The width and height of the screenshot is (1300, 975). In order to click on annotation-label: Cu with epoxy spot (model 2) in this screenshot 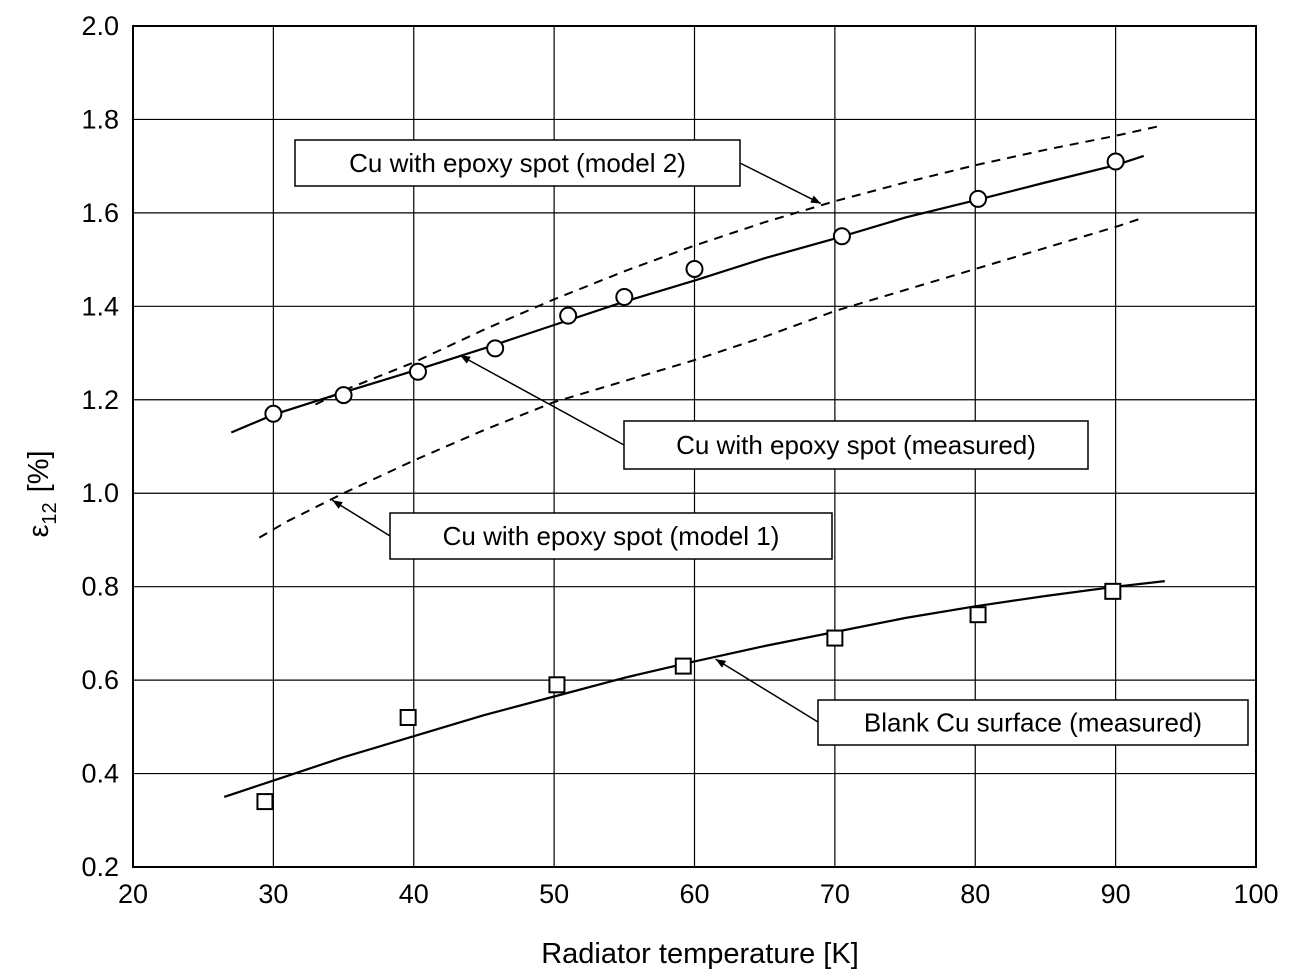, I will do `click(517, 163)`.